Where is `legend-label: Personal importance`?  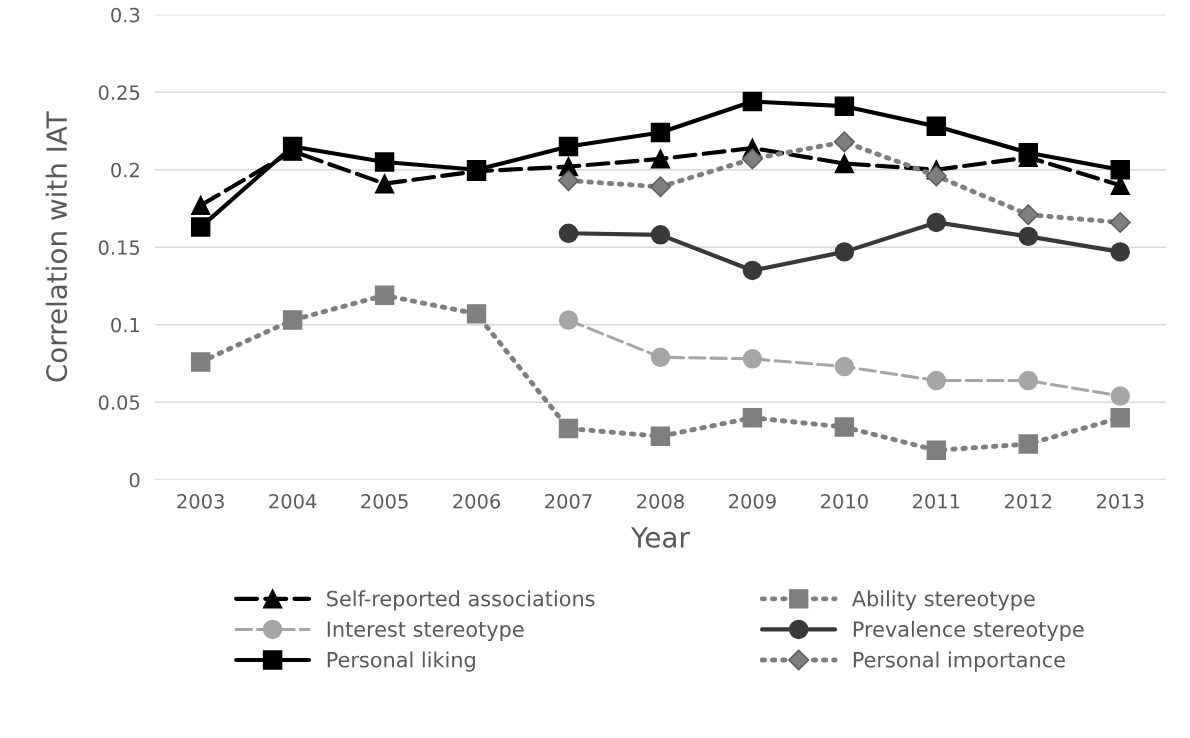
legend-label: Personal importance is located at coordinates (959, 661).